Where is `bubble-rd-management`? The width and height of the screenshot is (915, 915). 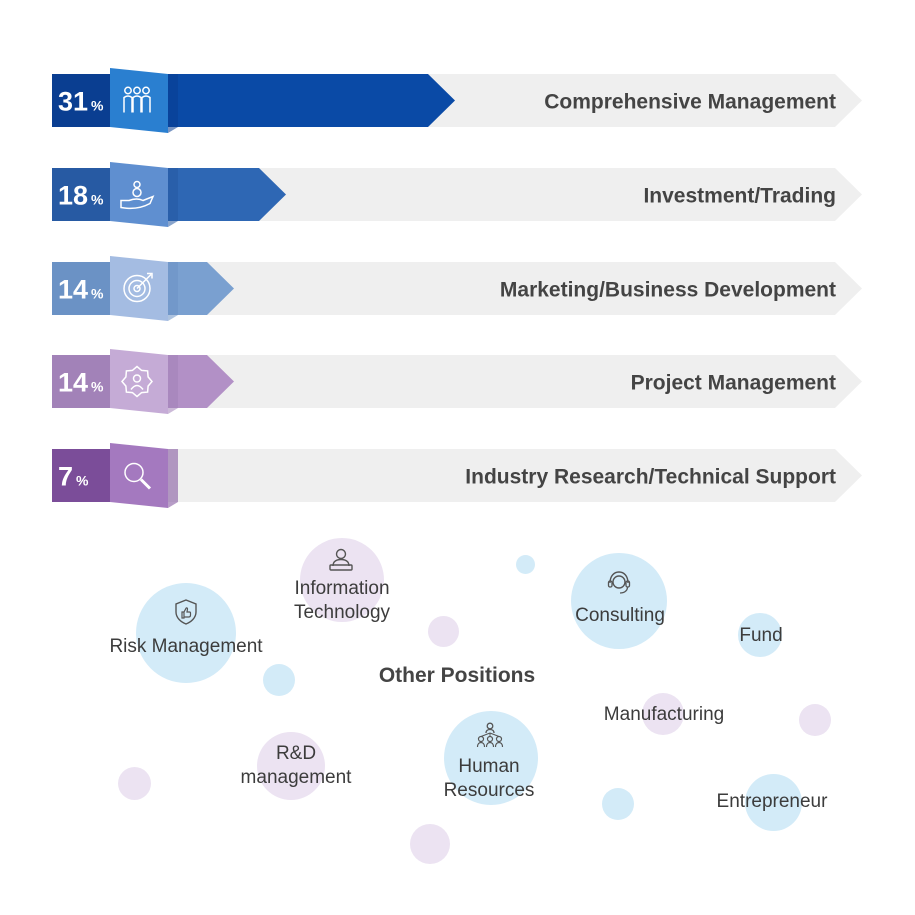 bubble-rd-management is located at coordinates (291, 766).